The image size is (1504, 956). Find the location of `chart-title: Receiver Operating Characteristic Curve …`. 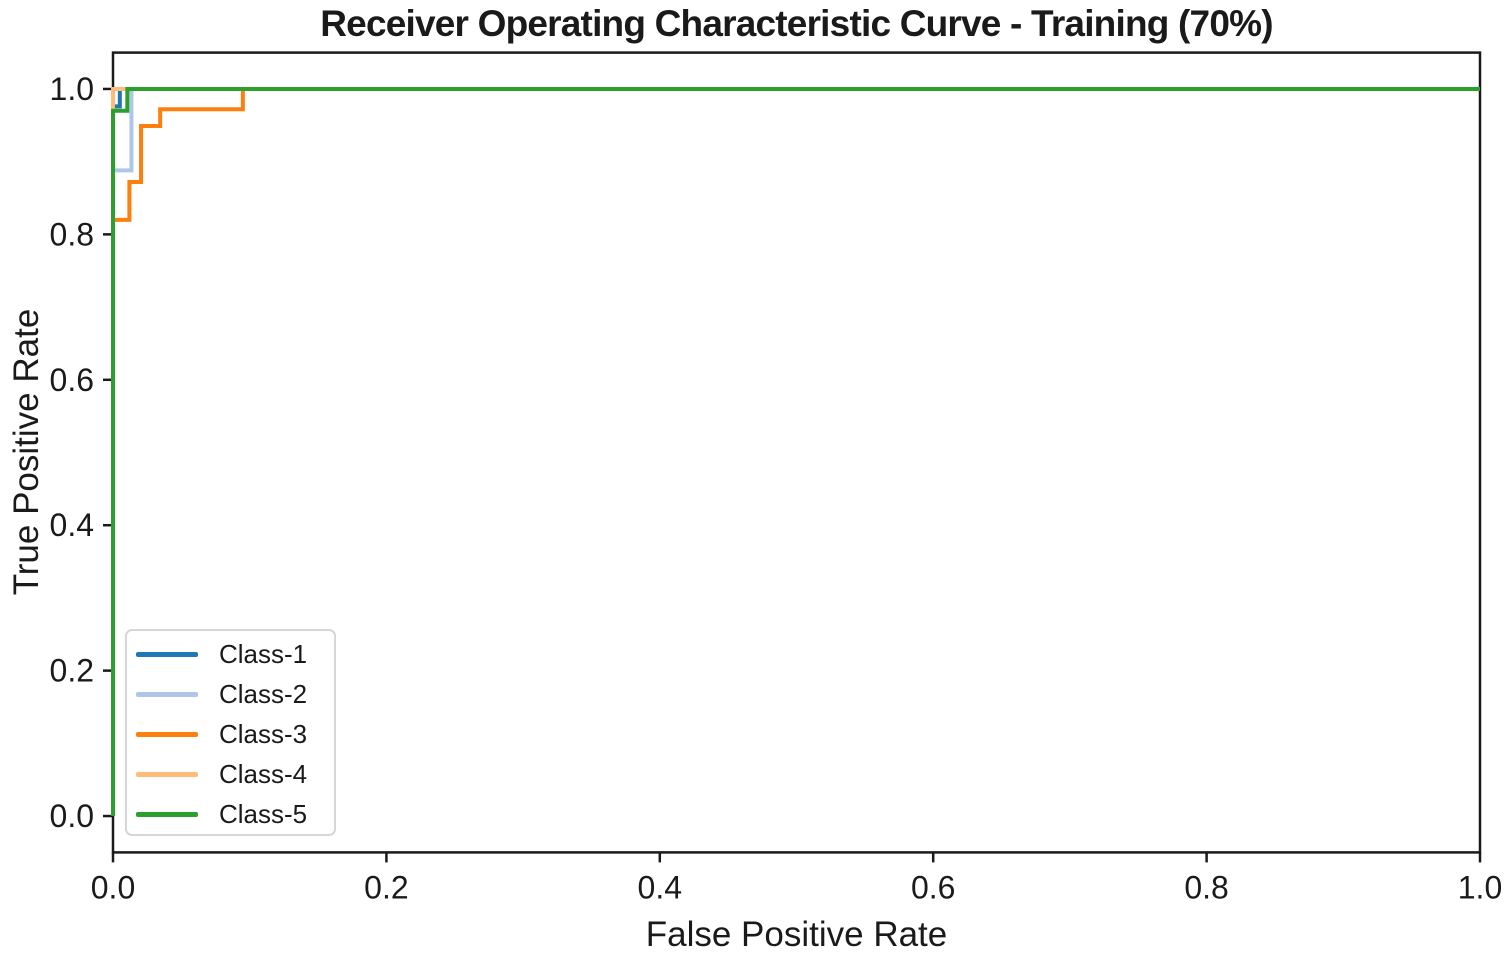

chart-title: Receiver Operating Characteristic Curve … is located at coordinates (796, 23).